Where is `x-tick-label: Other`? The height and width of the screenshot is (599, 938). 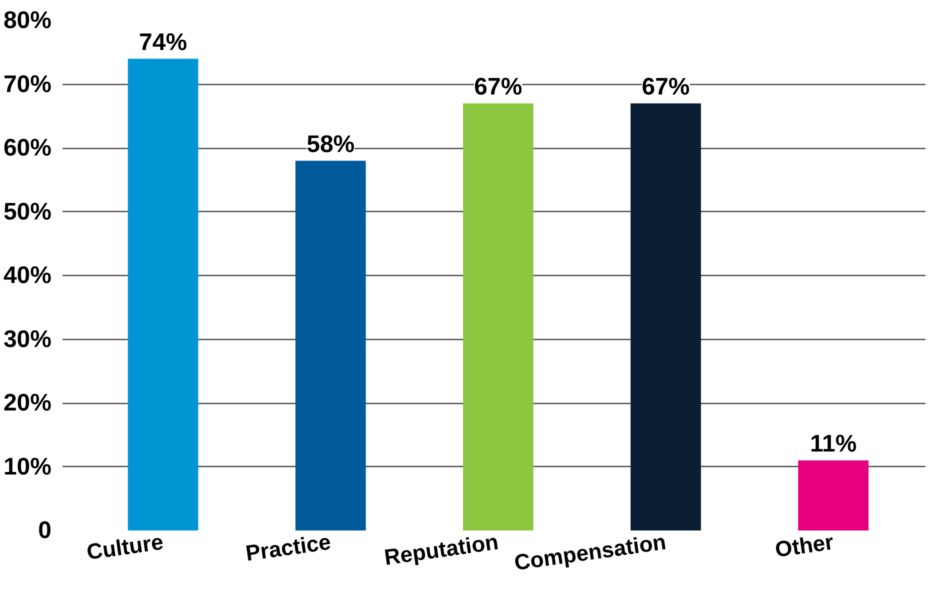 x-tick-label: Other is located at coordinates (804, 545).